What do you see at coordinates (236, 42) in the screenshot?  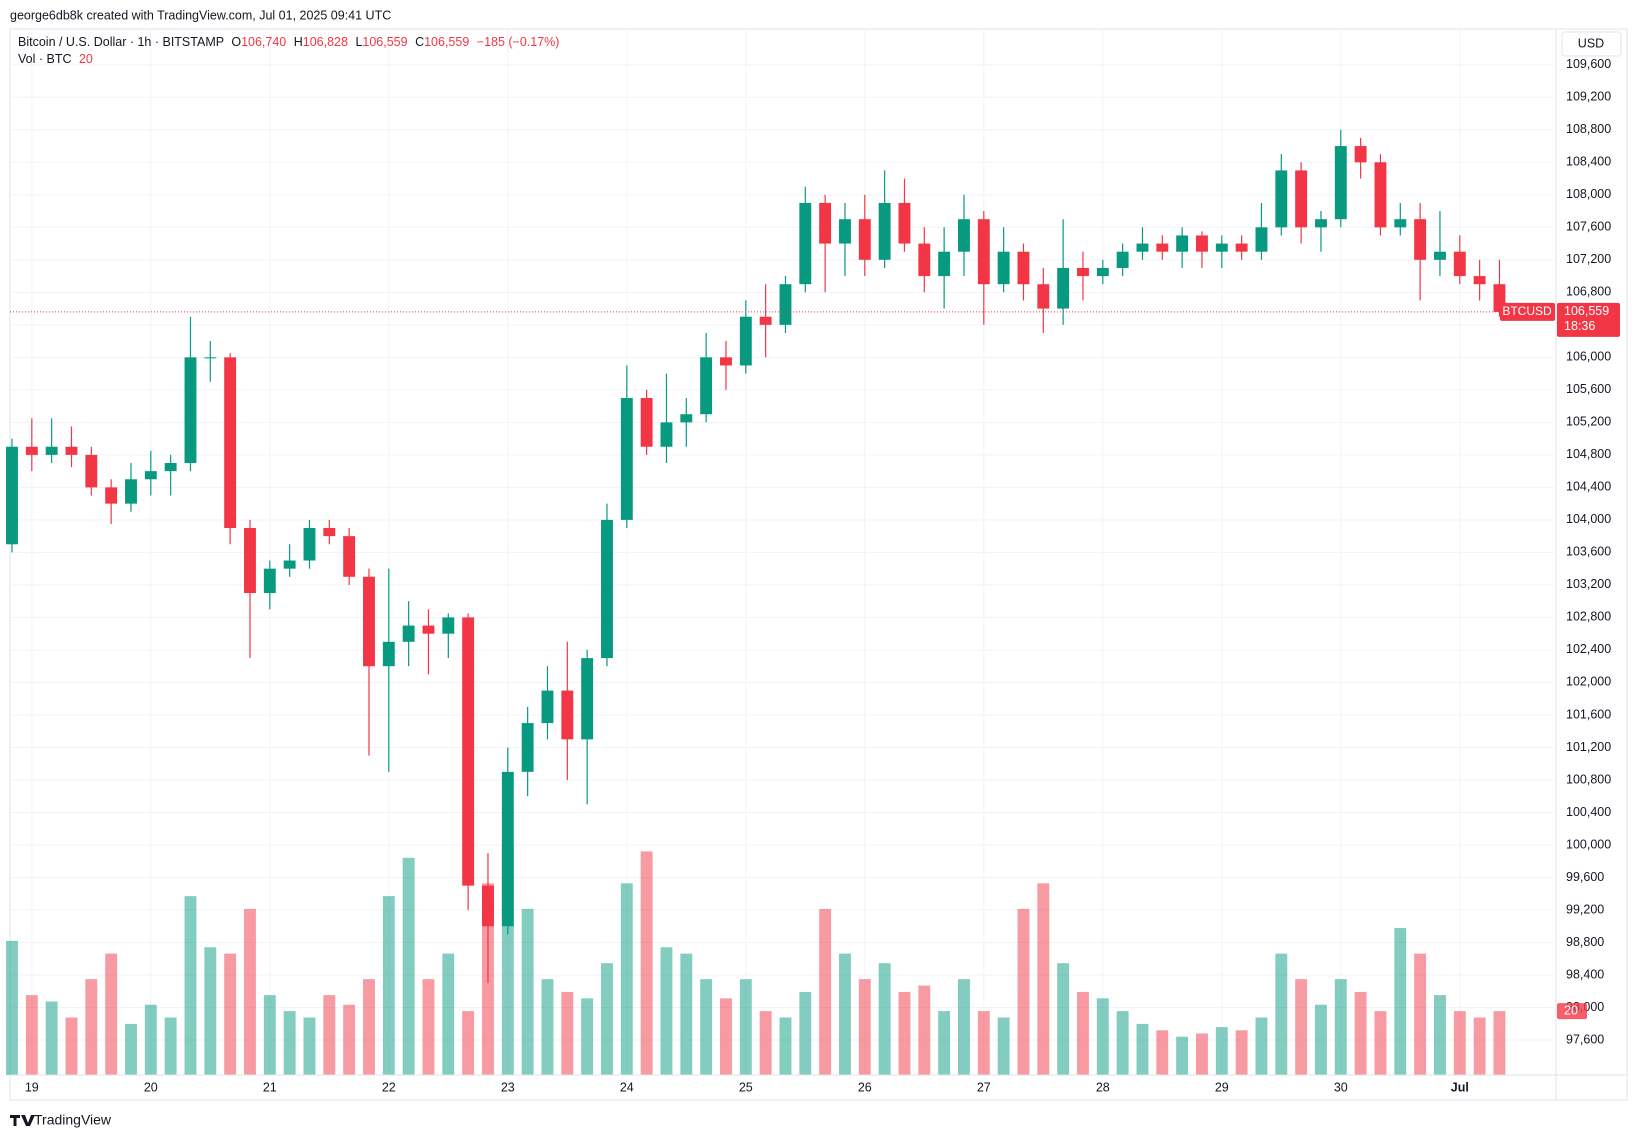 I see `open-label: O` at bounding box center [236, 42].